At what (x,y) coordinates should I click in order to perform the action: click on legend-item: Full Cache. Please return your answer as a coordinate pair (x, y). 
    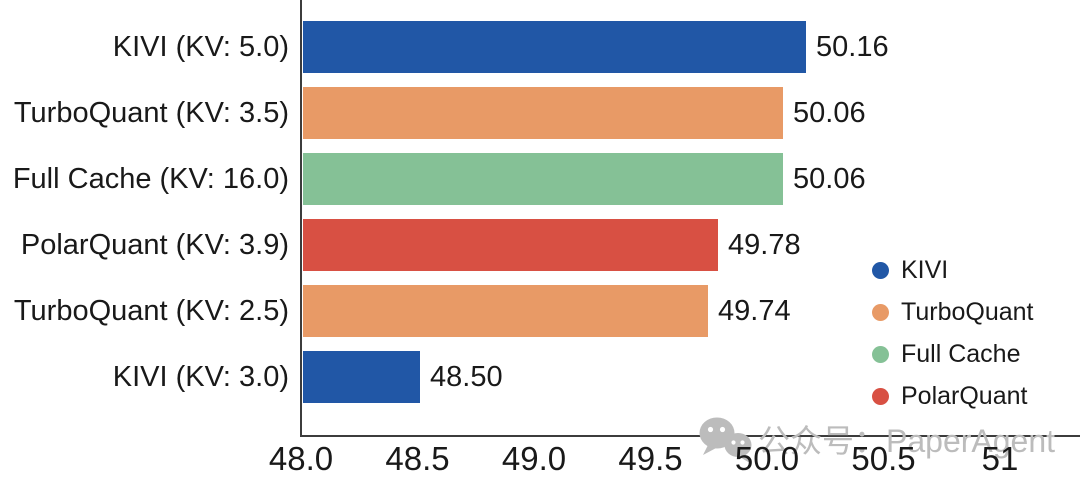
    Looking at the image, I should click on (952, 354).